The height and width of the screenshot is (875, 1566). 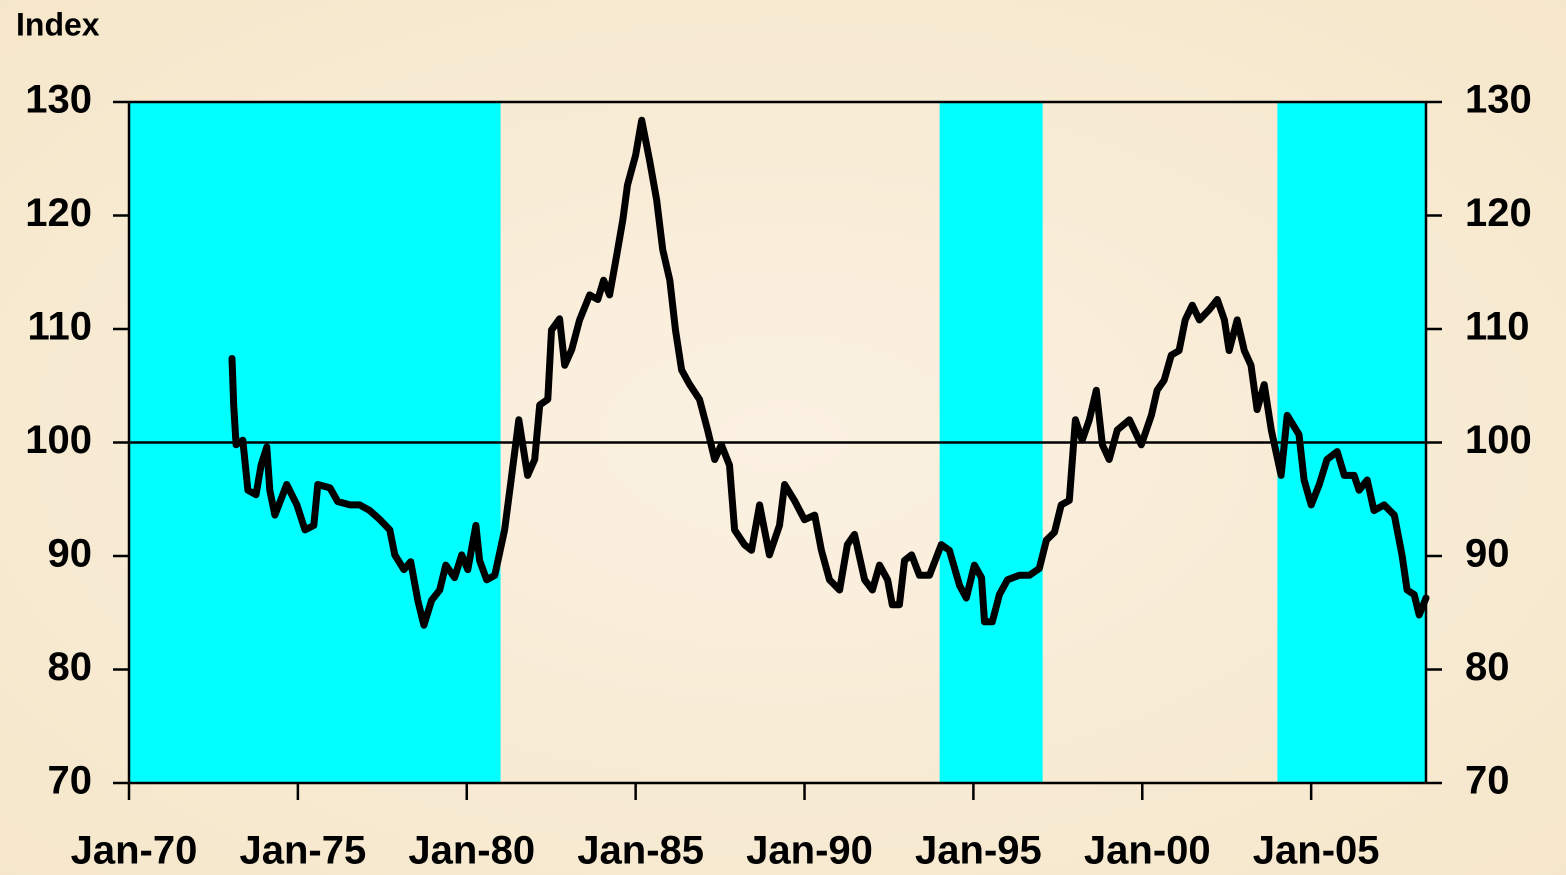 I want to click on y-tick-label: 130, so click(x=58, y=100).